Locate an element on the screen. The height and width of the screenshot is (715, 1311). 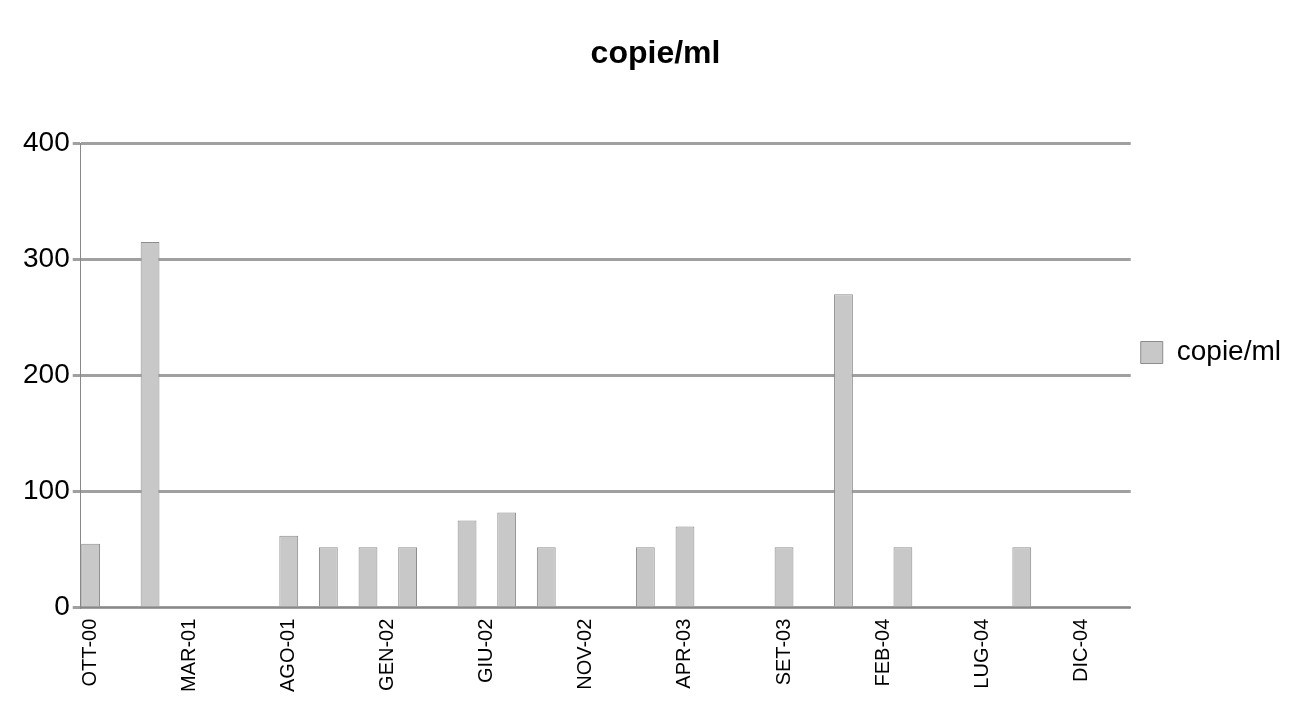
x-tick-label: LUG-04 is located at coordinates (980, 653).